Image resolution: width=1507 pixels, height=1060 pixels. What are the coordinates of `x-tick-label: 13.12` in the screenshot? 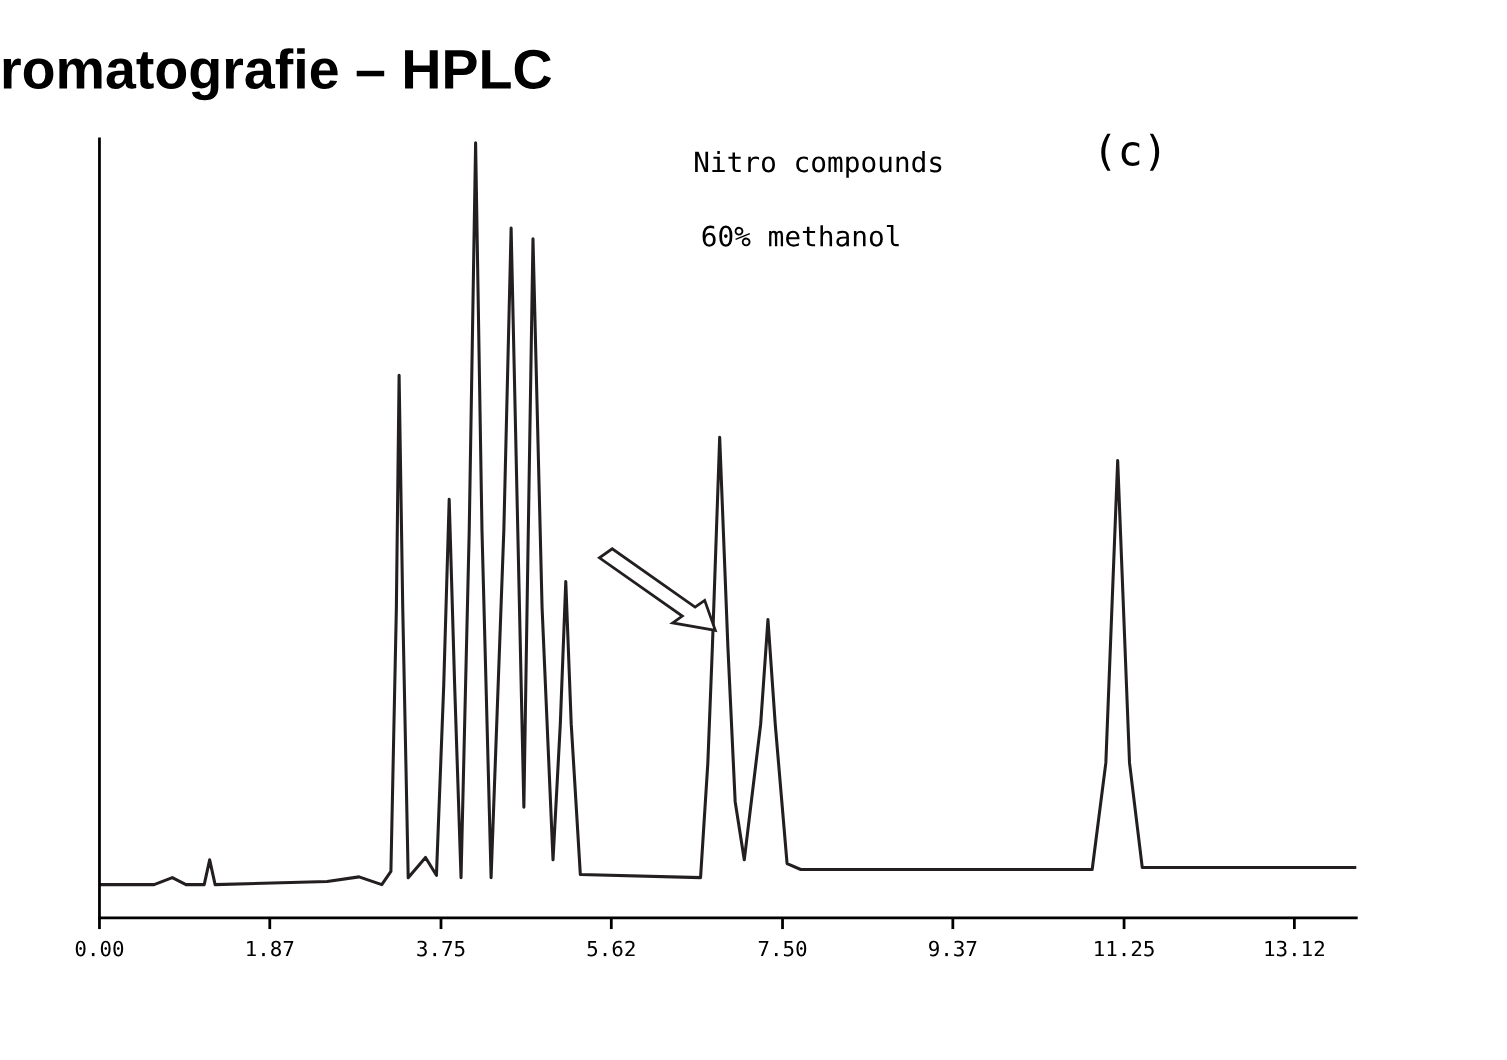 It's located at (1294, 948).